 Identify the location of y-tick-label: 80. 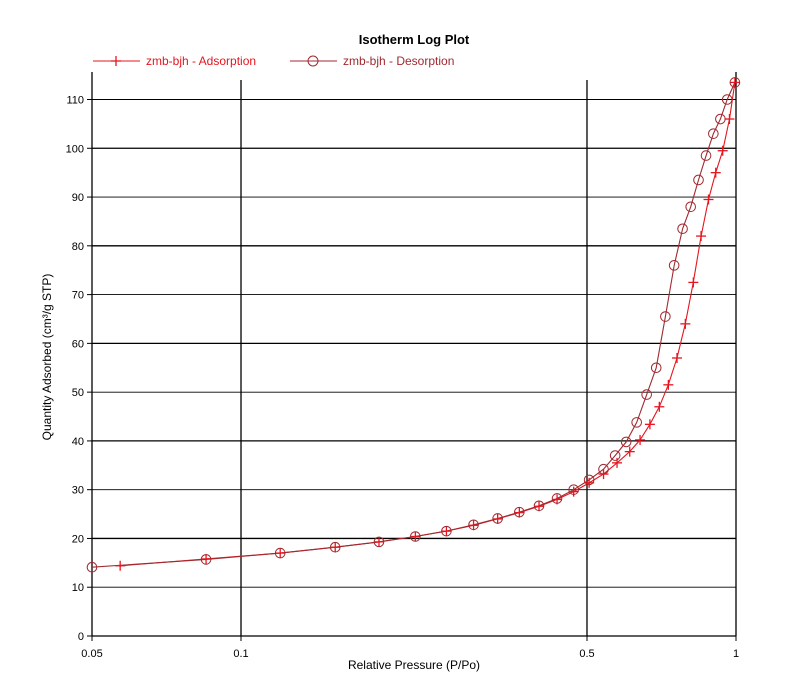
(78, 247).